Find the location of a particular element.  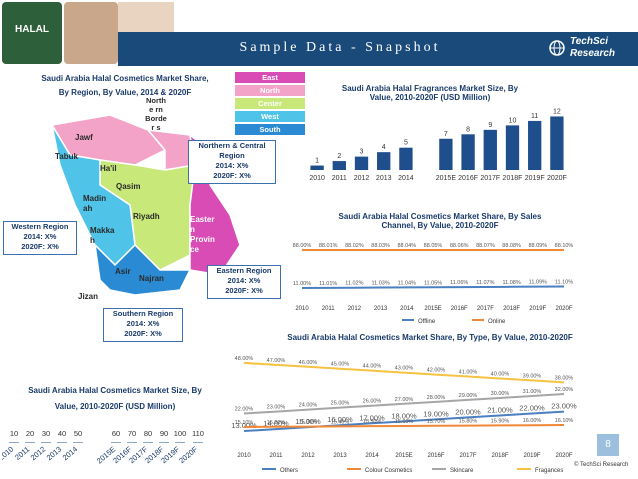

type-x-tick: 2012 is located at coordinates (308, 456).